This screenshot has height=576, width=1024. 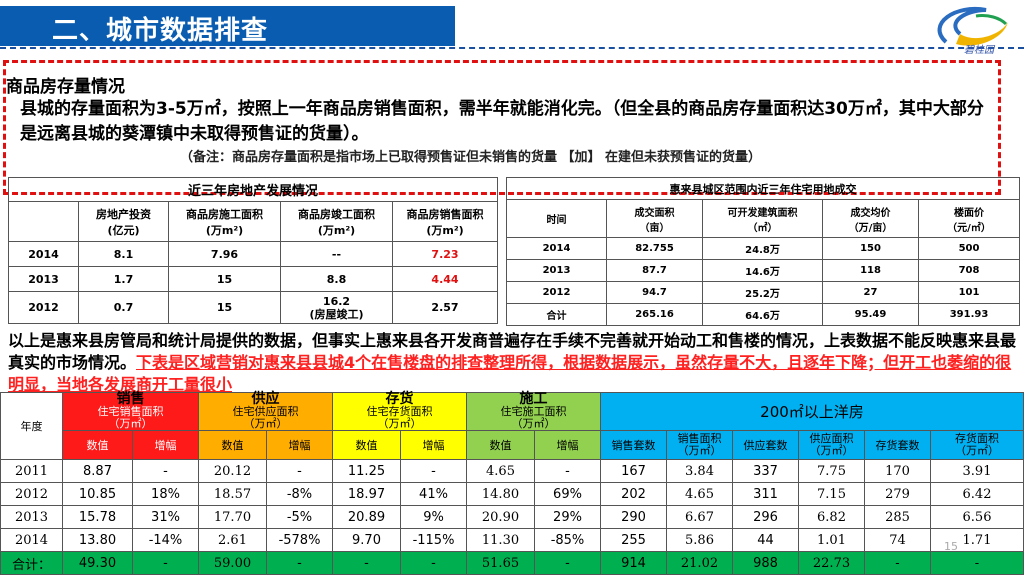 I want to click on table-cell: 8.8, so click(x=336, y=279).